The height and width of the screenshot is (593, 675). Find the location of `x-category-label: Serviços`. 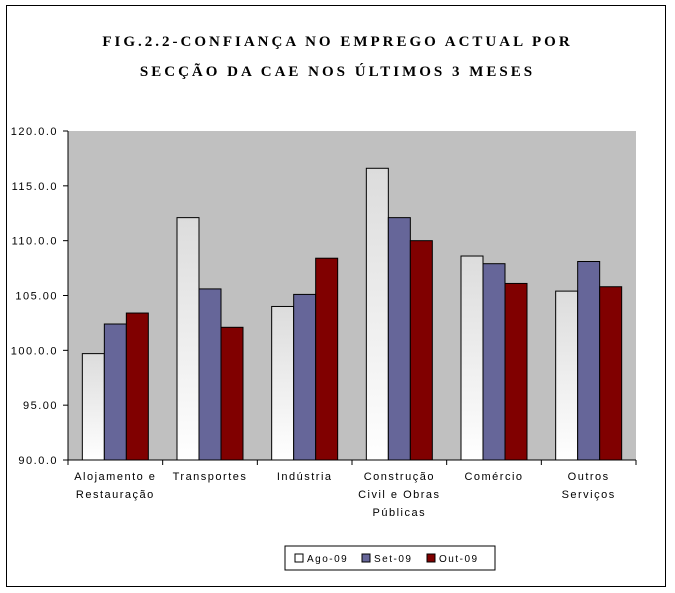

x-category-label: Serviços is located at coordinates (589, 495).